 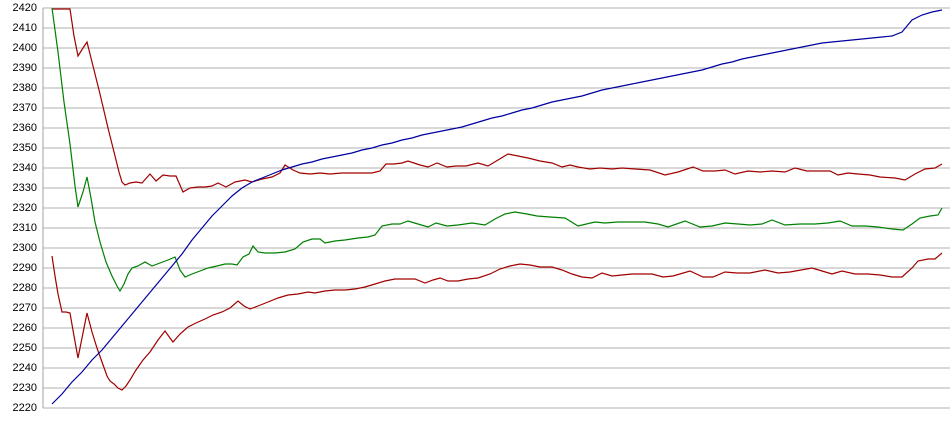 What do you see at coordinates (24, 107) in the screenshot?
I see `y-axis-tick-label: 2370` at bounding box center [24, 107].